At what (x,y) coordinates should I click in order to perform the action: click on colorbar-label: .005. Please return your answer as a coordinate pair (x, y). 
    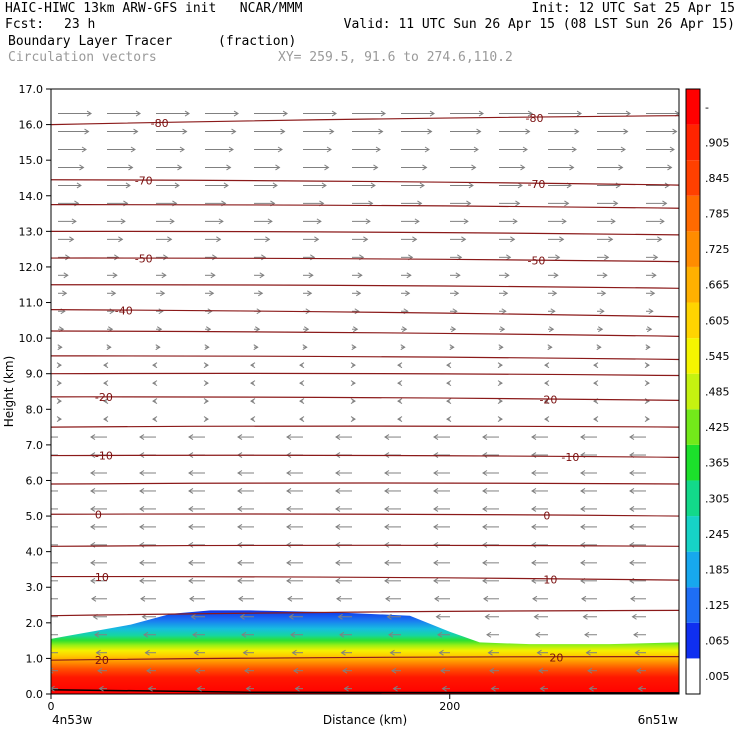
    Looking at the image, I should click on (717, 676).